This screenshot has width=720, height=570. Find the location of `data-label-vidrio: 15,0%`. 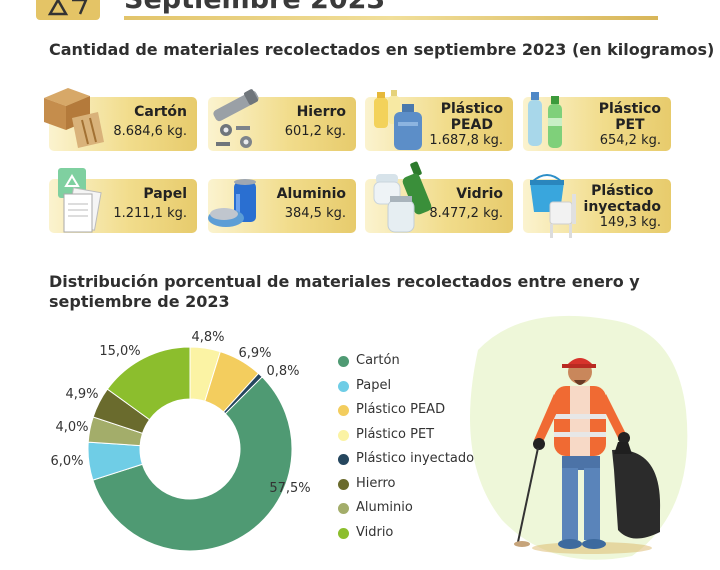

data-label-vidrio: 15,0% is located at coordinates (119, 351).